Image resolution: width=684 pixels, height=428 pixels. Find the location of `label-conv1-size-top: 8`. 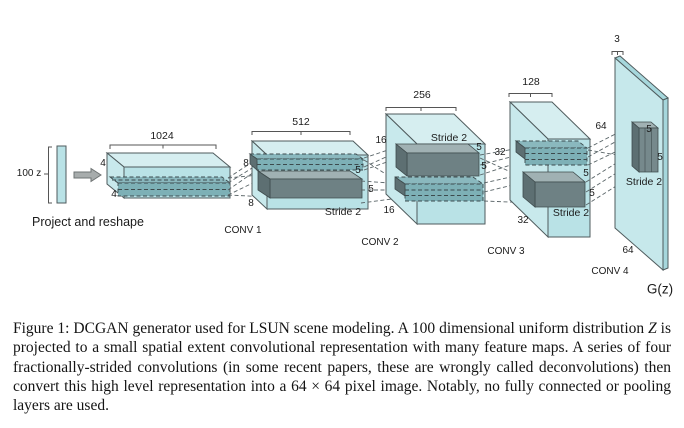

label-conv1-size-top: 8 is located at coordinates (246, 163).